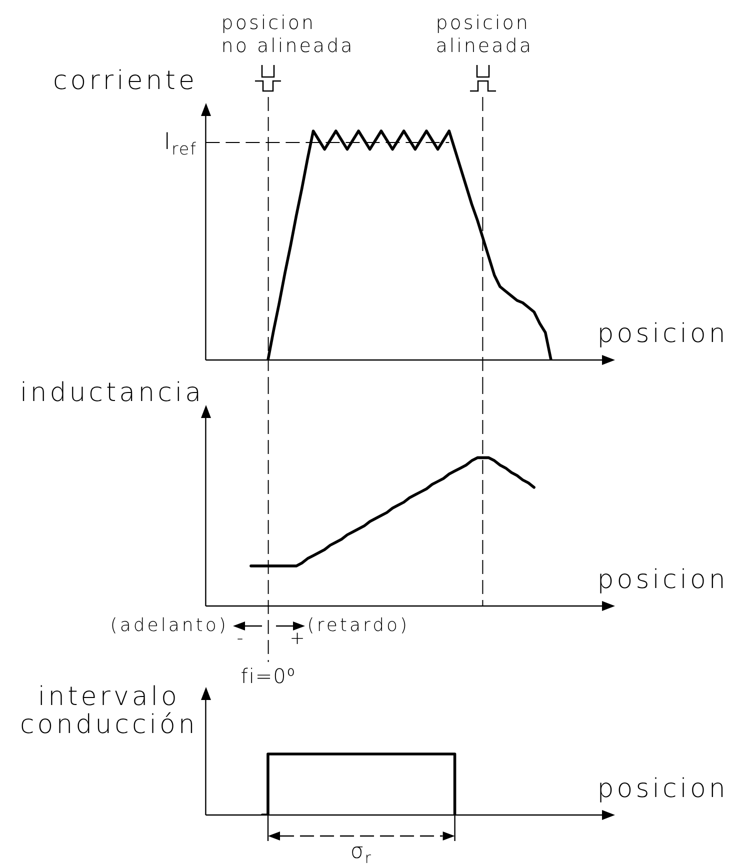 This screenshot has height=864, width=730. Describe the element at coordinates (287, 35) in the screenshot. I see `text: posicion no alineada` at that location.